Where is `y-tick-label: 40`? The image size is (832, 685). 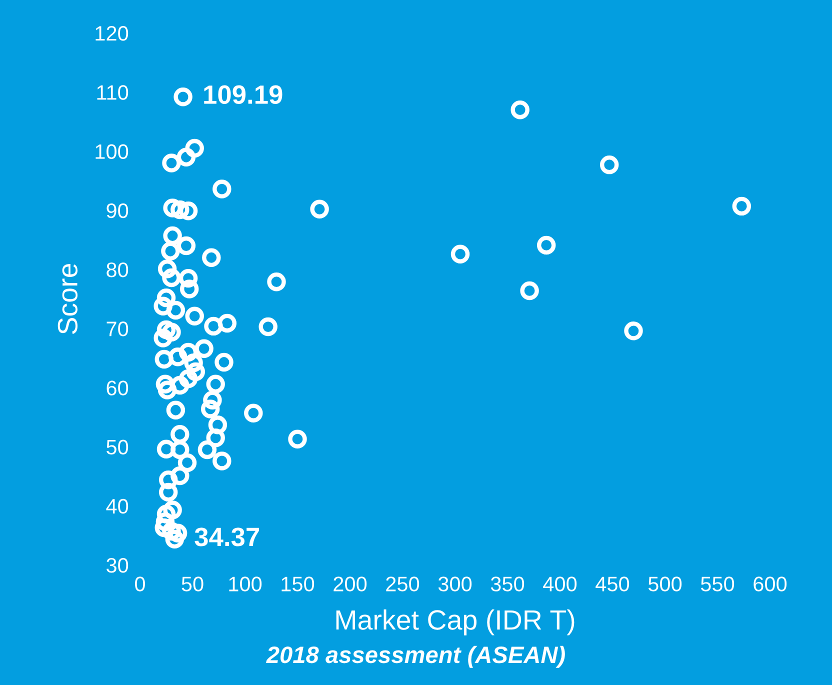 y-tick-label: 40 is located at coordinates (117, 506).